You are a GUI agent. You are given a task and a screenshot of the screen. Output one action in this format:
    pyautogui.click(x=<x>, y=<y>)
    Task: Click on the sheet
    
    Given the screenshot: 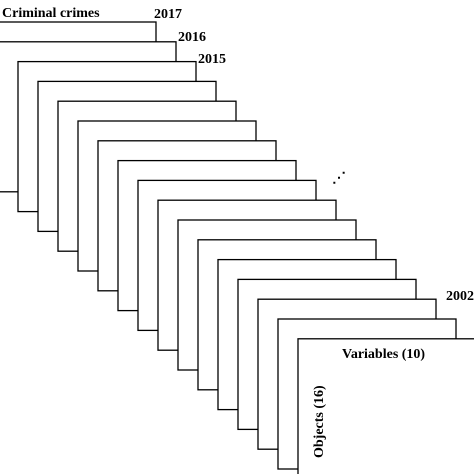 What is the action you would take?
    pyautogui.click(x=385, y=406)
    